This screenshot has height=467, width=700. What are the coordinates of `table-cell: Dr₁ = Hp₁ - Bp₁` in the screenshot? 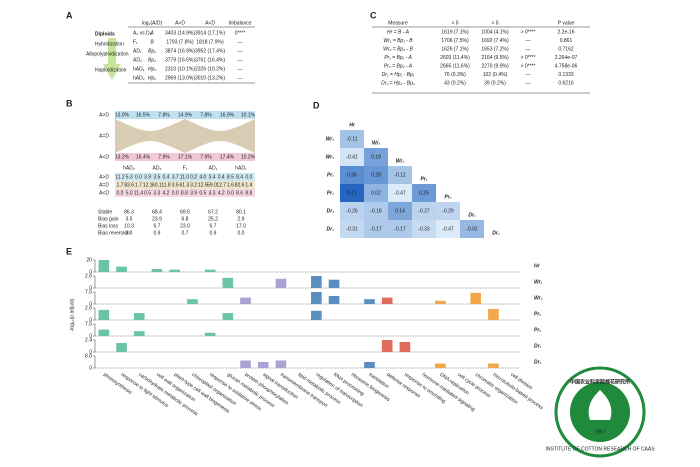 It's located at (398, 75).